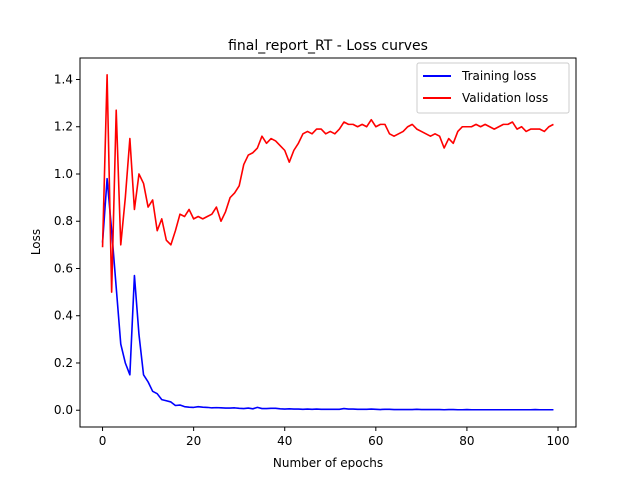 The height and width of the screenshot is (480, 640). I want to click on y-axis-label: Loss, so click(36, 242).